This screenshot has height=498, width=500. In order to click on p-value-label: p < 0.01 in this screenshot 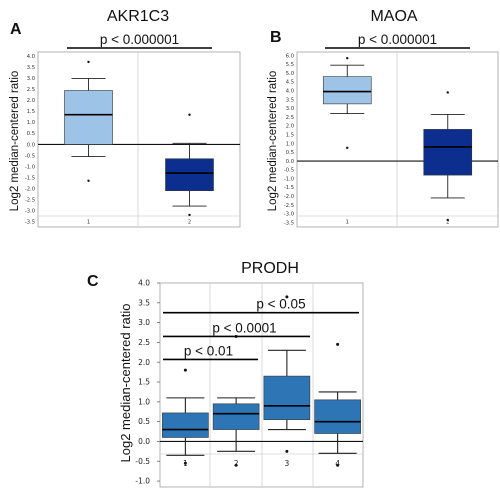, I will do `click(208, 350)`.